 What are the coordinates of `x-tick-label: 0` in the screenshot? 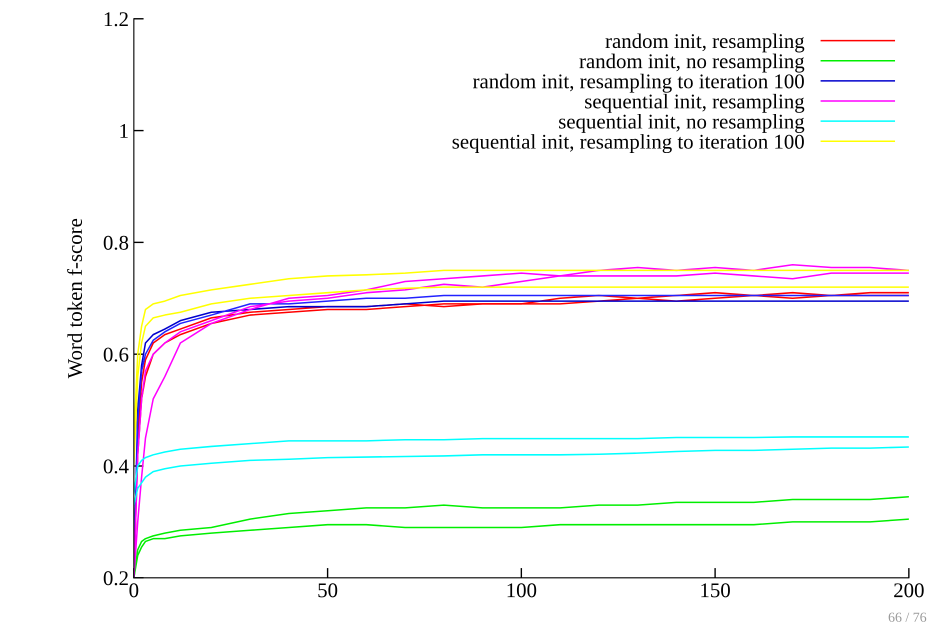 It's located at (133, 590).